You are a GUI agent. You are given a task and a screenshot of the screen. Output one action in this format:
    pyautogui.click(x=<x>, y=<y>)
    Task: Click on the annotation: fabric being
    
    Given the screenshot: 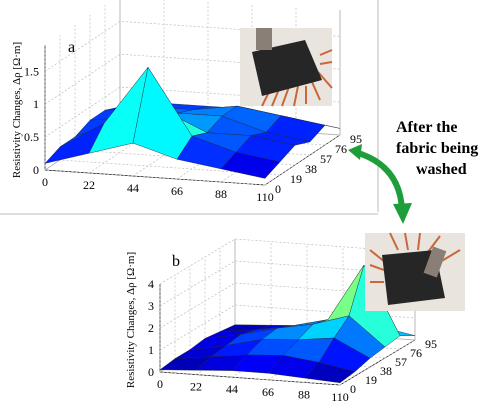 What is the action you would take?
    pyautogui.click(x=437, y=148)
    